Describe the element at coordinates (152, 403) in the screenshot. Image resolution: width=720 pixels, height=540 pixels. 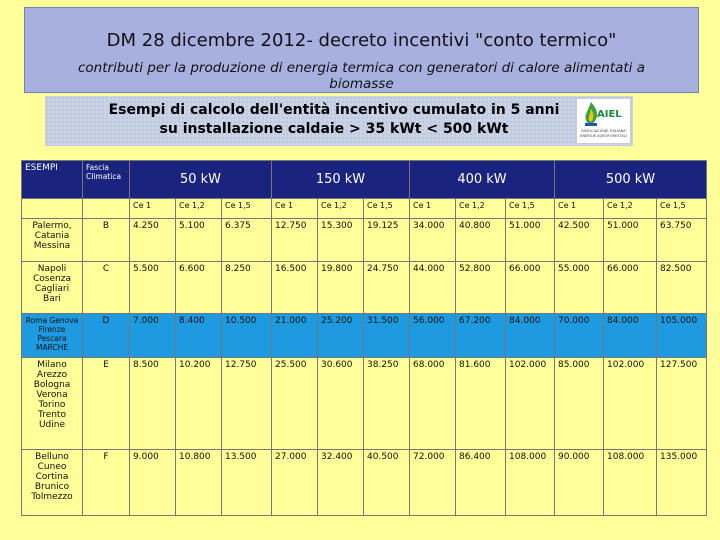
I see `value-cell: 8.500` at that location.